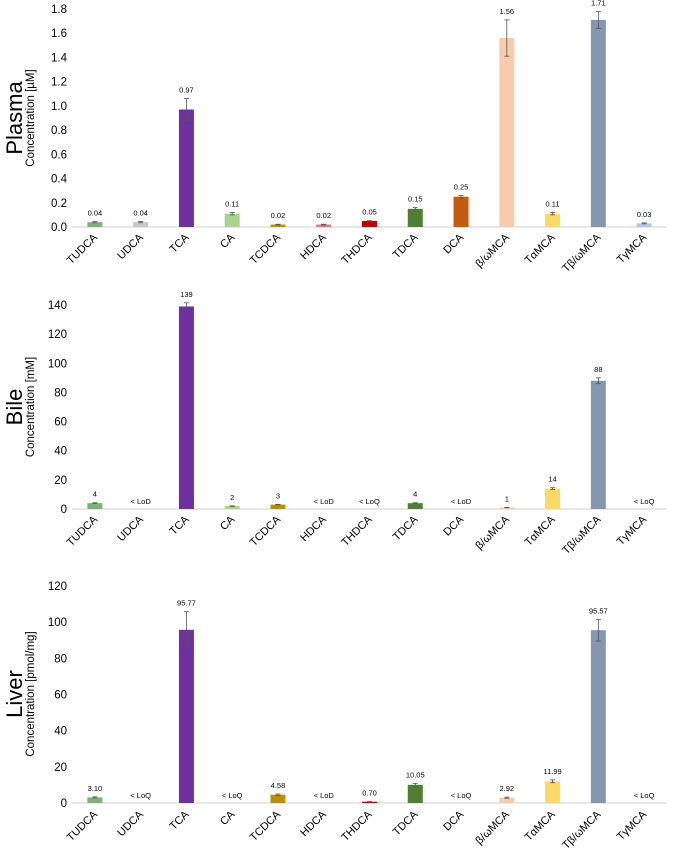  What do you see at coordinates (266, 249) in the screenshot?
I see `plasma-x-tick-label: TCDCA` at bounding box center [266, 249].